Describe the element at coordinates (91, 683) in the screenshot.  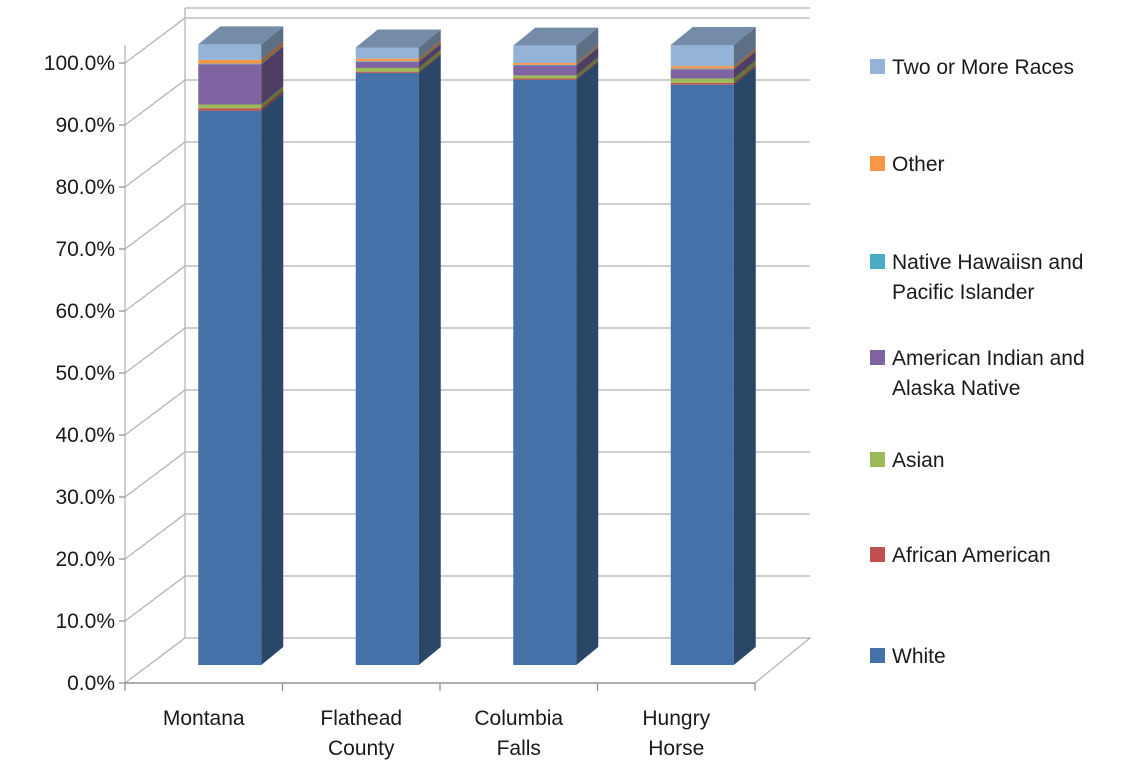
I see `y-tick-label: 0.0%` at that location.